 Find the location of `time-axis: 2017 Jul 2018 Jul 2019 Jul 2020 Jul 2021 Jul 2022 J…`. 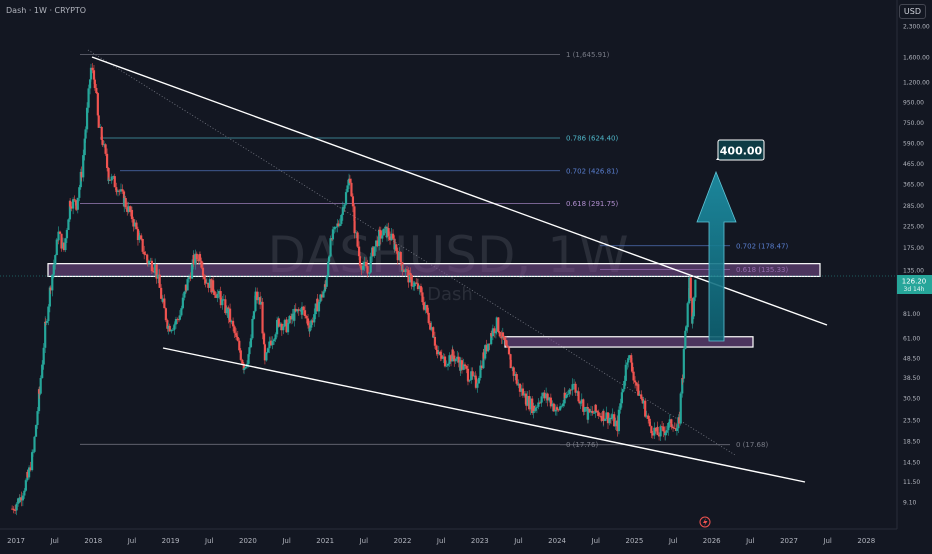

time-axis: 2017 Jul 2018 Jul 2019 Jul 2020 Jul 2021 Jul 2022 J… is located at coordinates (441, 541).